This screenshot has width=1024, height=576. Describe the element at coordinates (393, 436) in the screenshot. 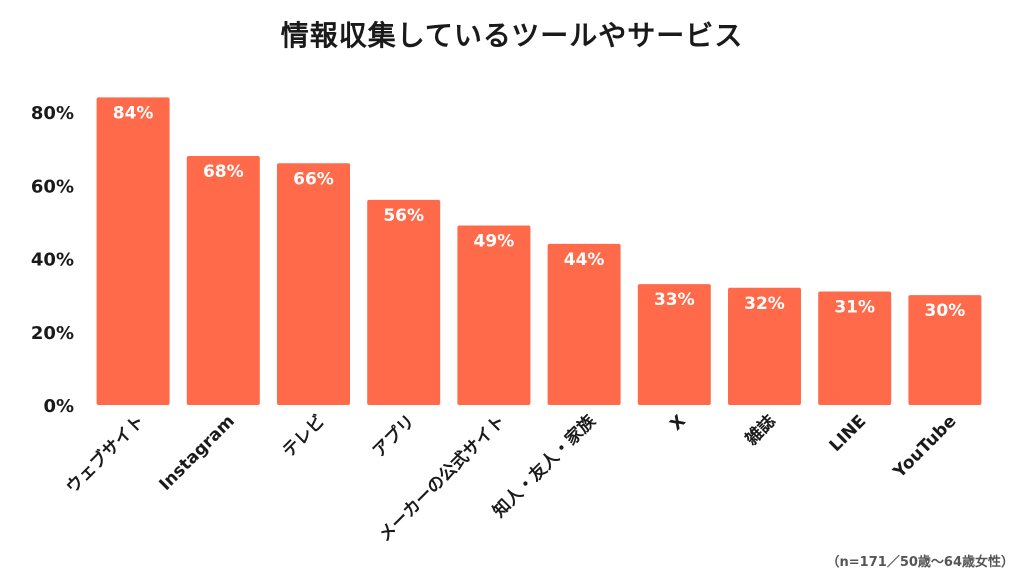

I see `x-tick-label: アプリ` at that location.